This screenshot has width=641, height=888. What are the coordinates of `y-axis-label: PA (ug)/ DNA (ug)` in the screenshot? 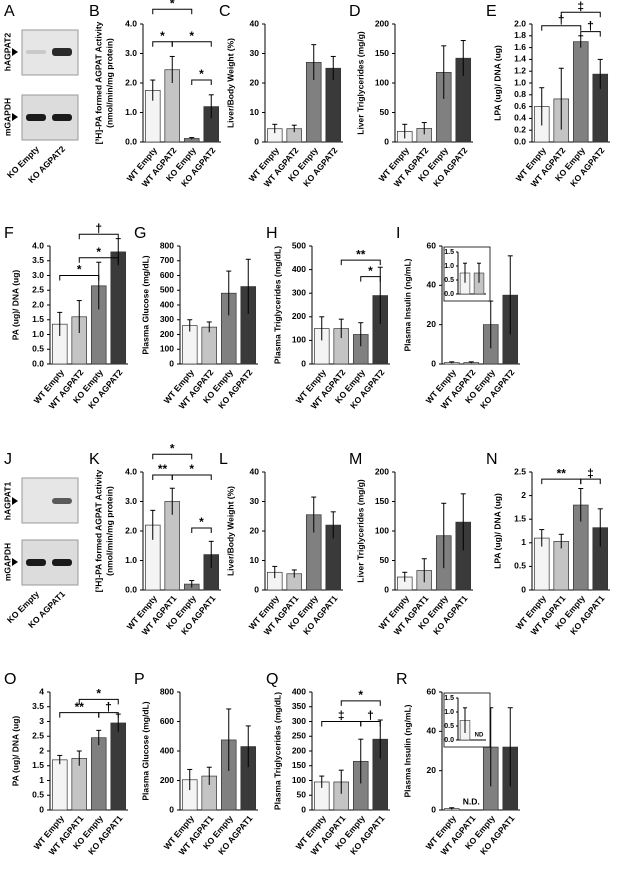 It's located at (15, 305).